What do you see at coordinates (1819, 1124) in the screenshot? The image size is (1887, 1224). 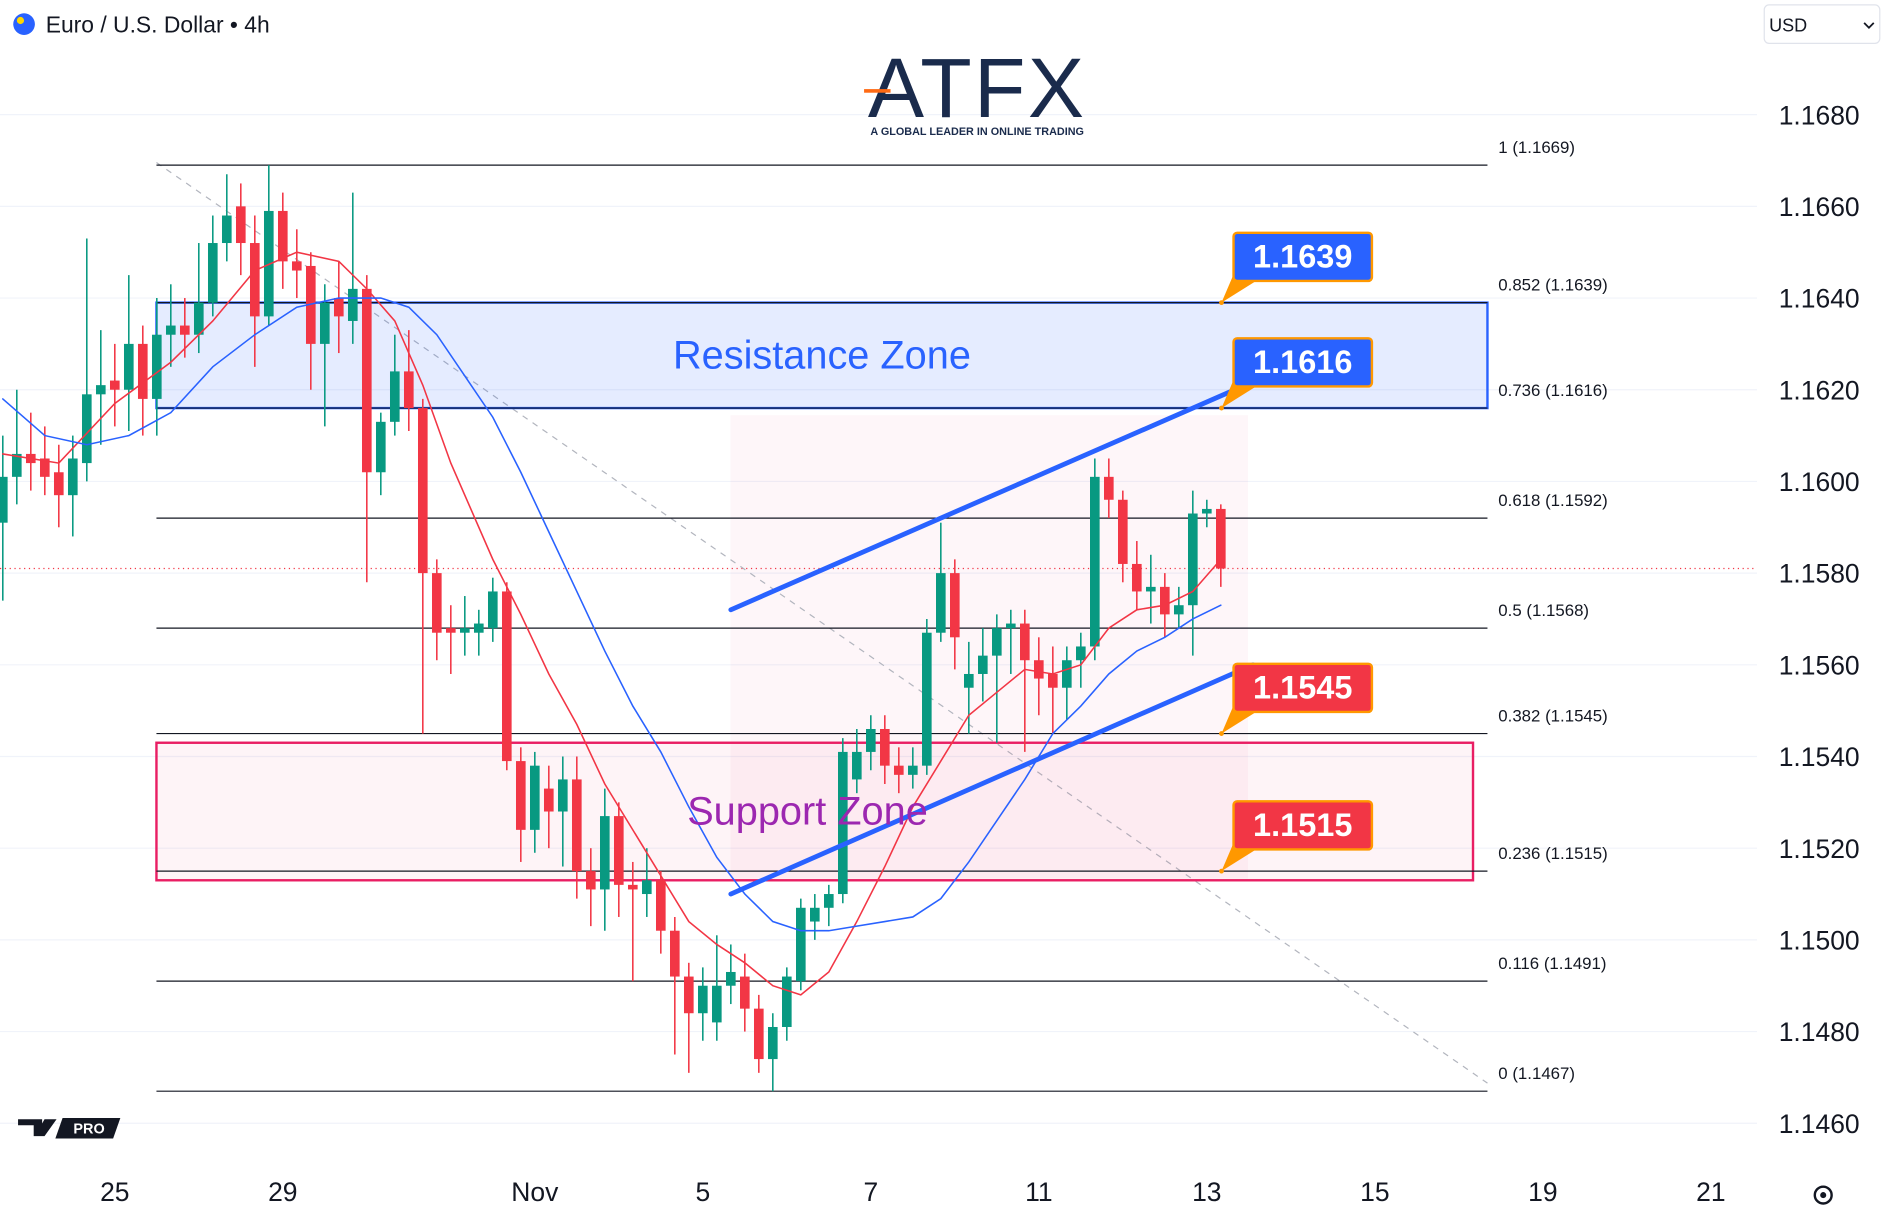 I see `y-tick-label: 1.1460` at bounding box center [1819, 1124].